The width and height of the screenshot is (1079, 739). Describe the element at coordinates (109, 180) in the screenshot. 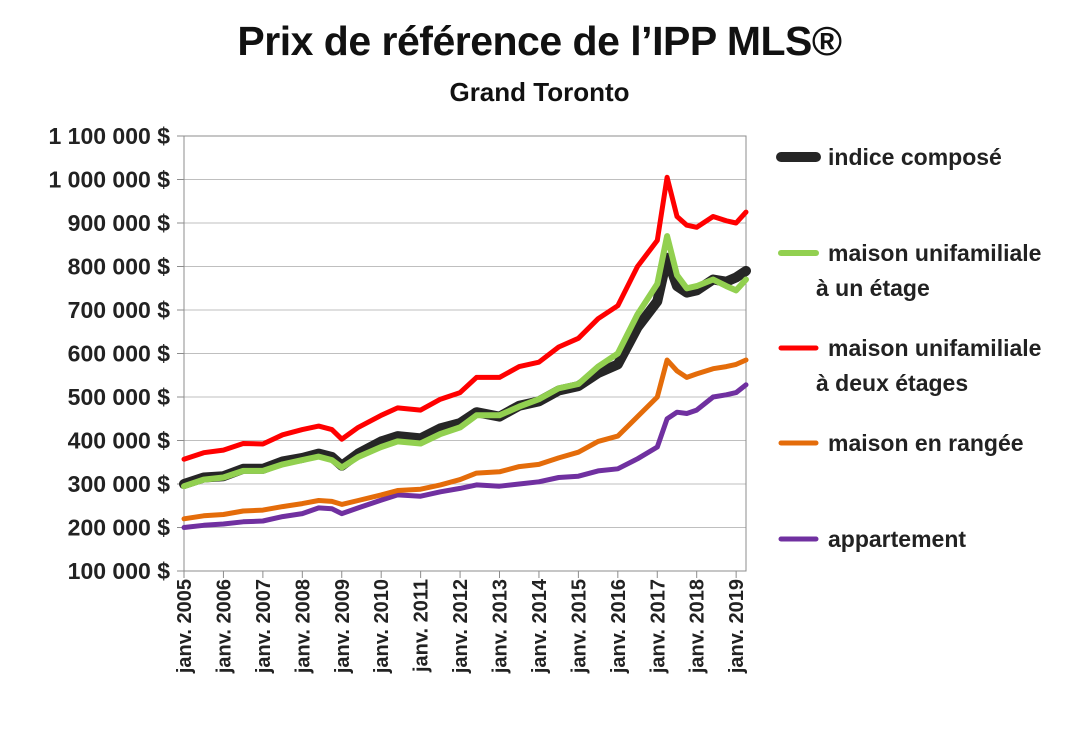

I see `y-tick-label: 1 000 000 $` at that location.